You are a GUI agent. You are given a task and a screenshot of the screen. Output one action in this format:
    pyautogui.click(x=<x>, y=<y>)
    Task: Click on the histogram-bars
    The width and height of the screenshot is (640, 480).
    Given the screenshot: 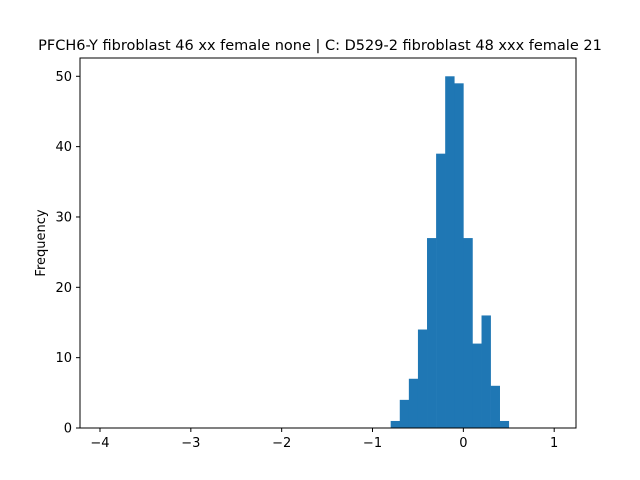 What is the action you would take?
    pyautogui.click(x=450, y=252)
    